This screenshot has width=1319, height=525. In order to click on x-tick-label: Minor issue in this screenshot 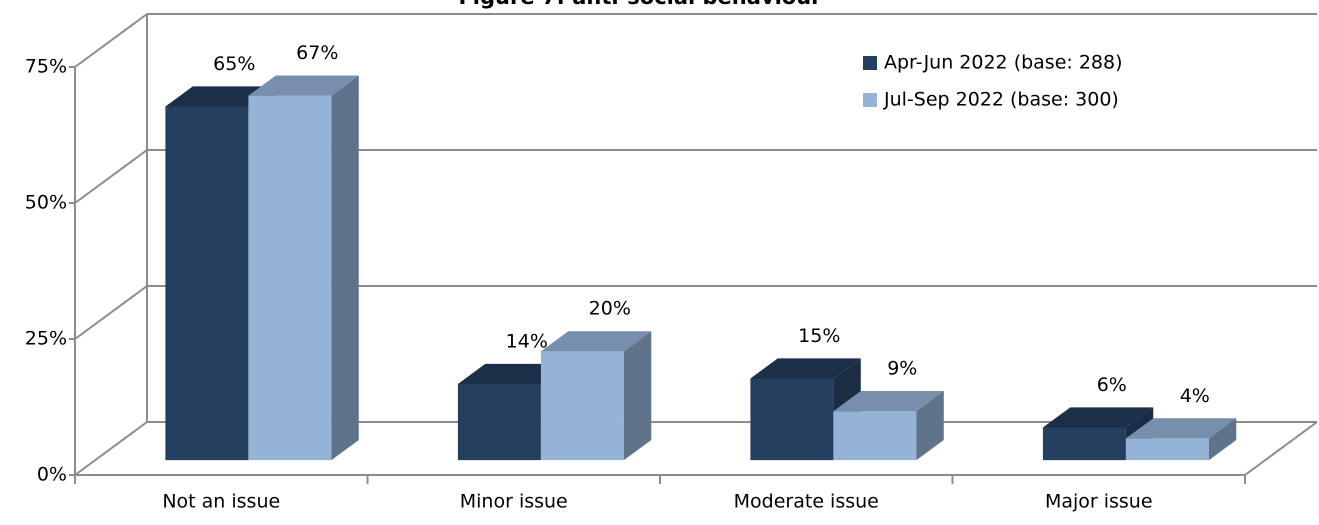, I will do `click(514, 502)`.